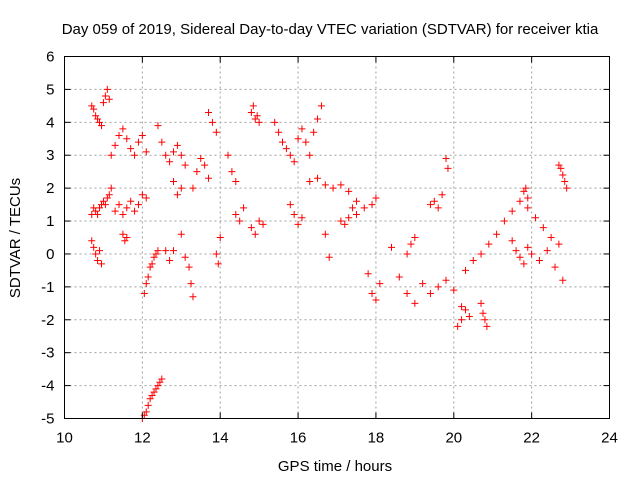  I want to click on series-sat-c, so click(96, 252).